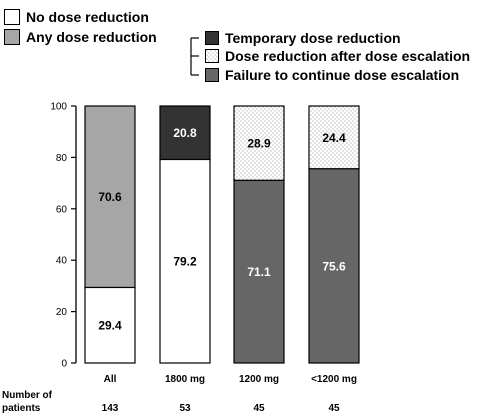  Describe the element at coordinates (21, 408) in the screenshot. I see `patients-row-label: patients` at that location.